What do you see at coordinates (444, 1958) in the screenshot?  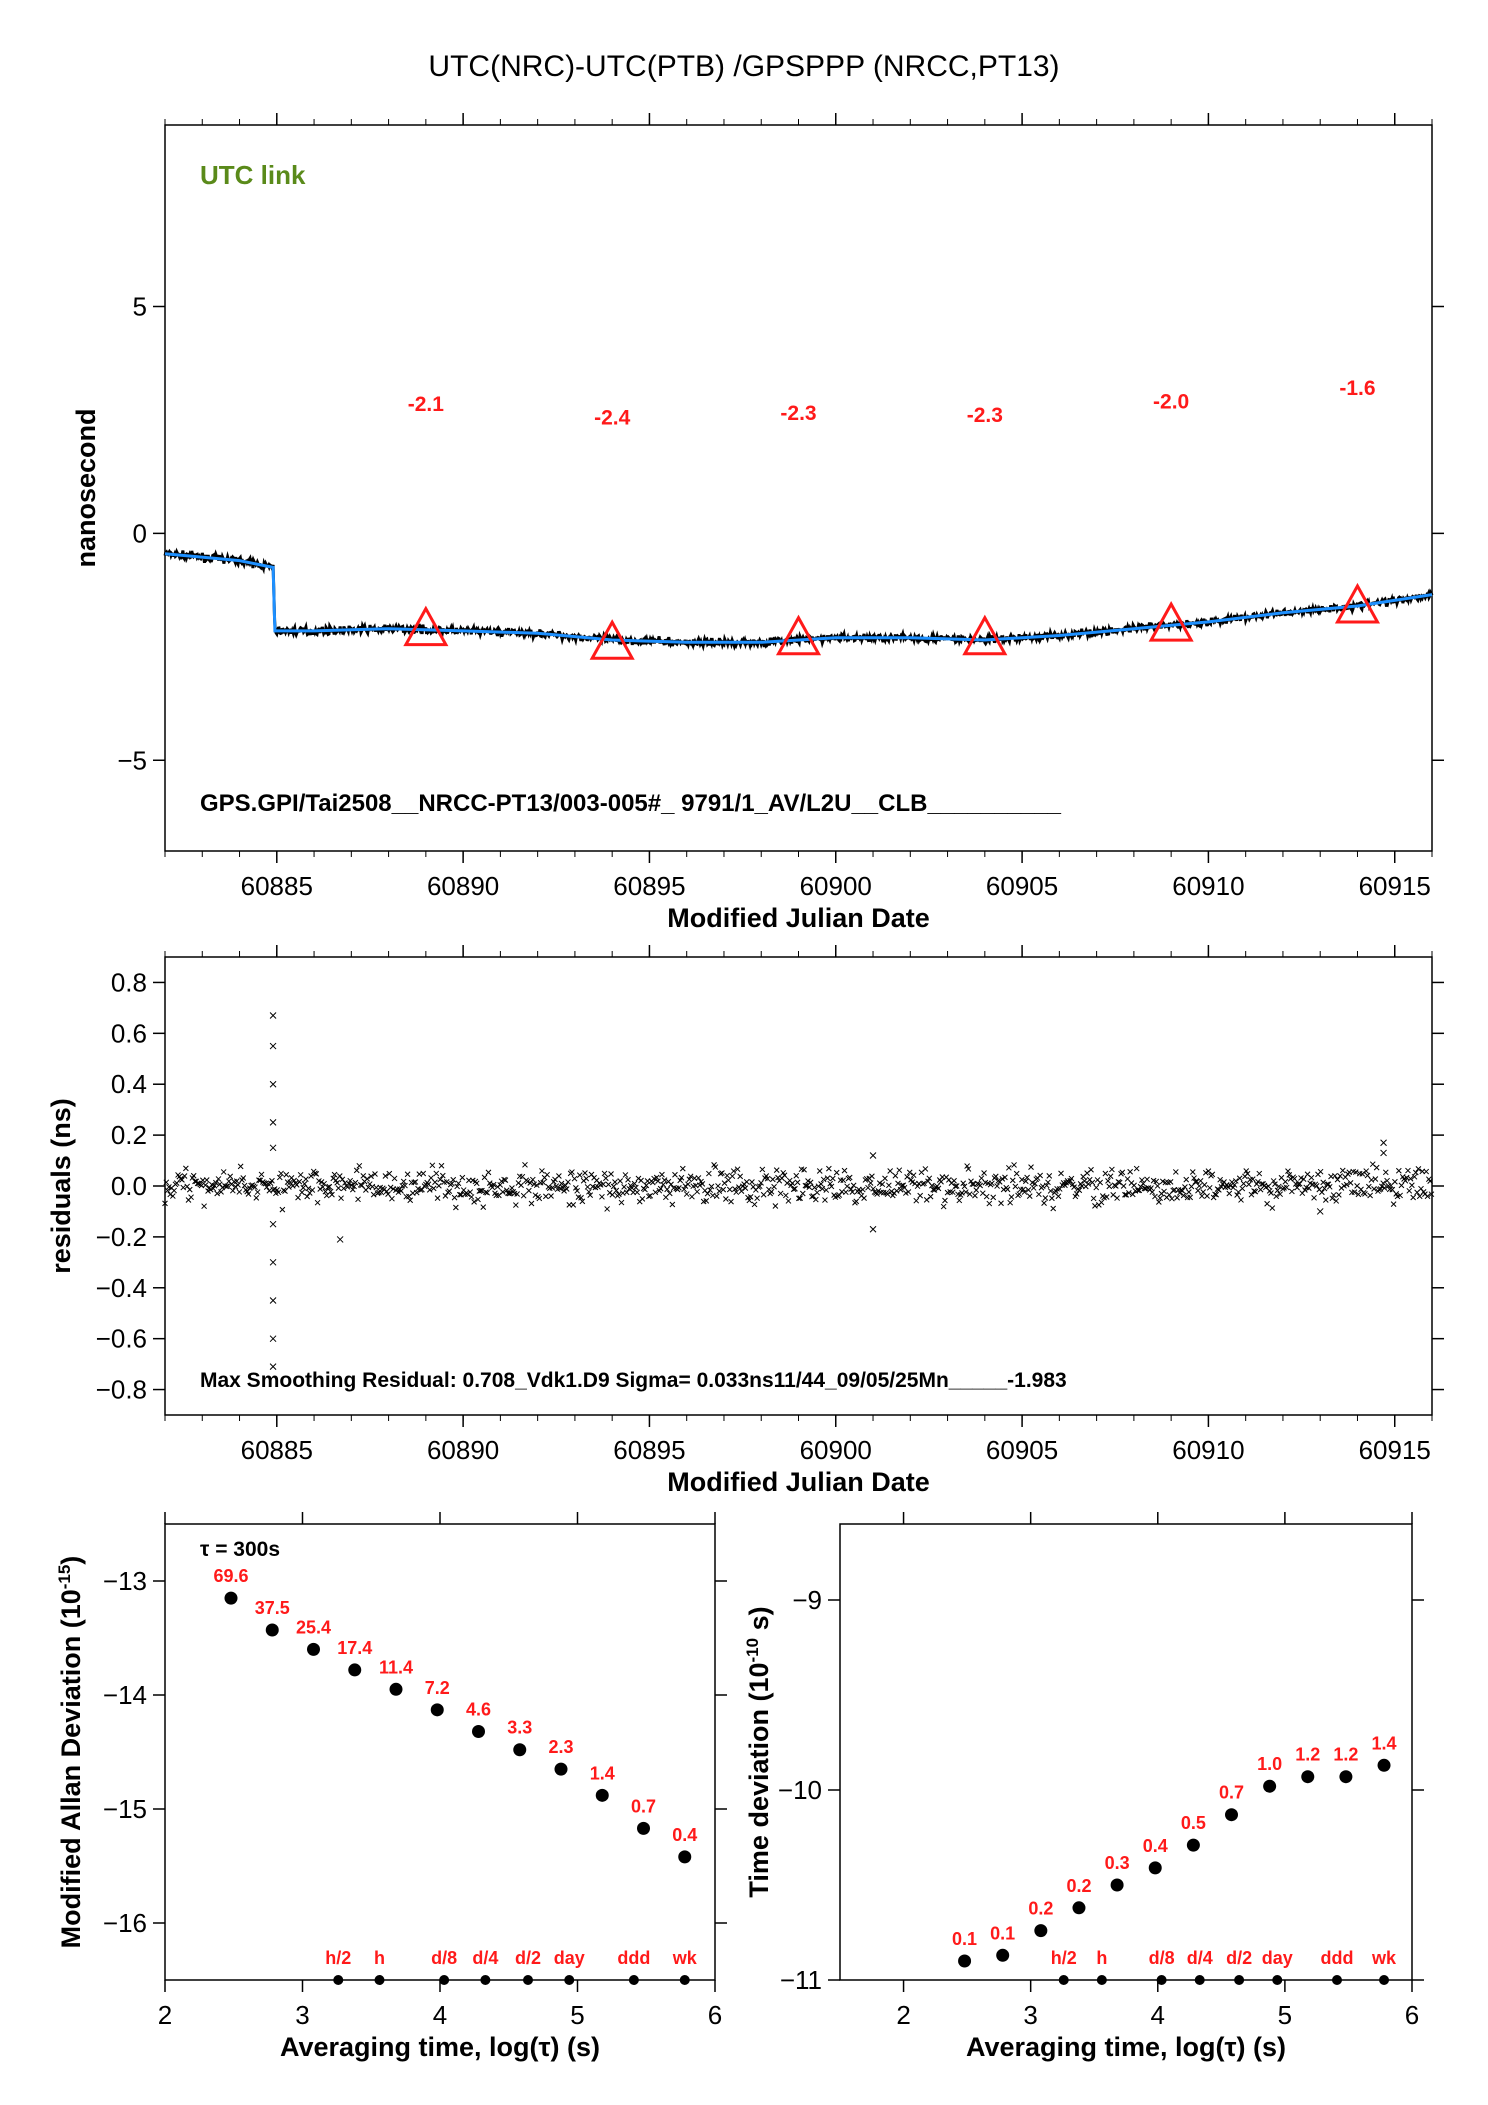 I see `mdev-time-mark-label: d/8` at bounding box center [444, 1958].